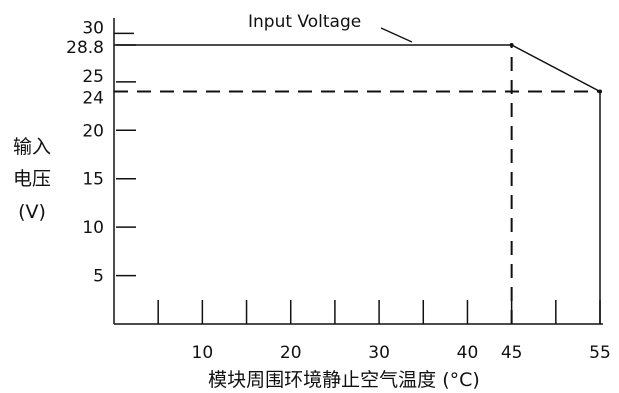 Image resolution: width=619 pixels, height=393 pixels. I want to click on y-axis-title-line-3: (V), so click(32, 212).